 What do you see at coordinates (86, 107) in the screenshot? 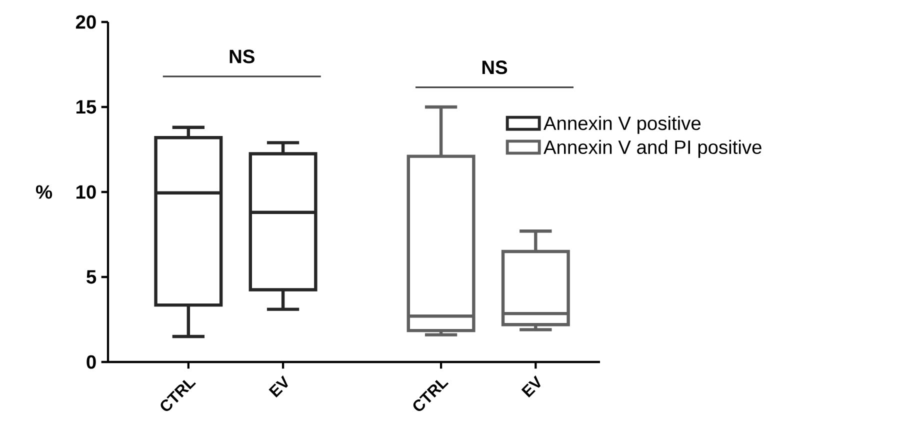
I see `y-tick-label: 15` at bounding box center [86, 107].